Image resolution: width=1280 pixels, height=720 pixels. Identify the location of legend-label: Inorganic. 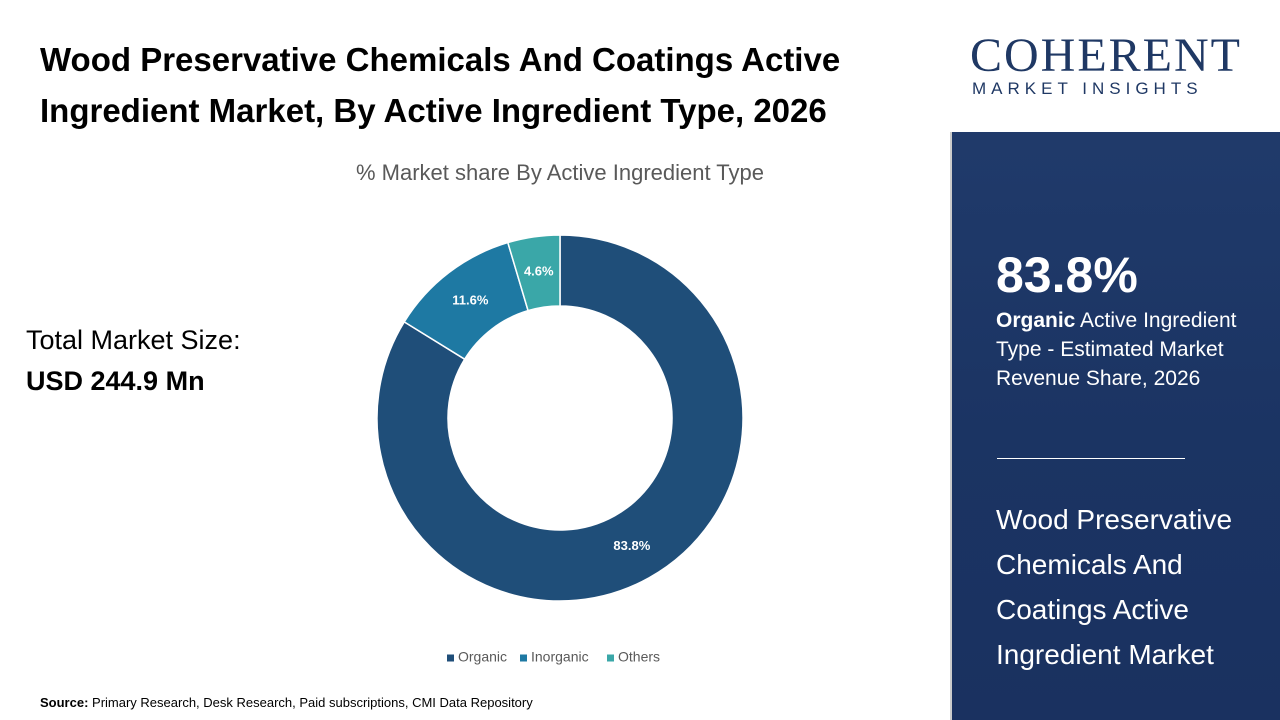
(560, 657).